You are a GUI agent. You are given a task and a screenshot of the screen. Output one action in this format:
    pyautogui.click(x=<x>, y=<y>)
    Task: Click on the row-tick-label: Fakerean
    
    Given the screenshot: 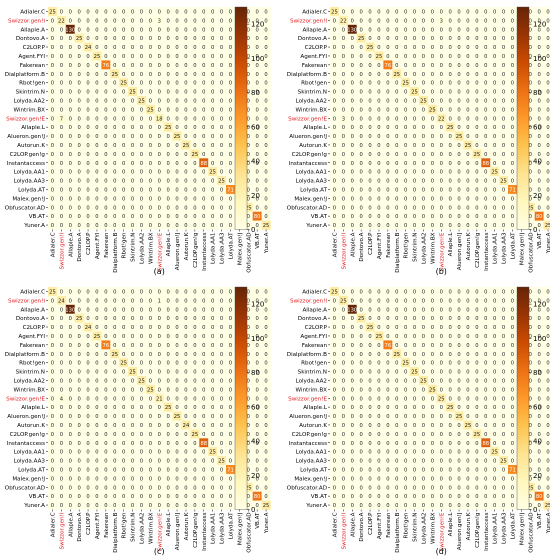 What is the action you would take?
    pyautogui.click(x=33, y=66)
    